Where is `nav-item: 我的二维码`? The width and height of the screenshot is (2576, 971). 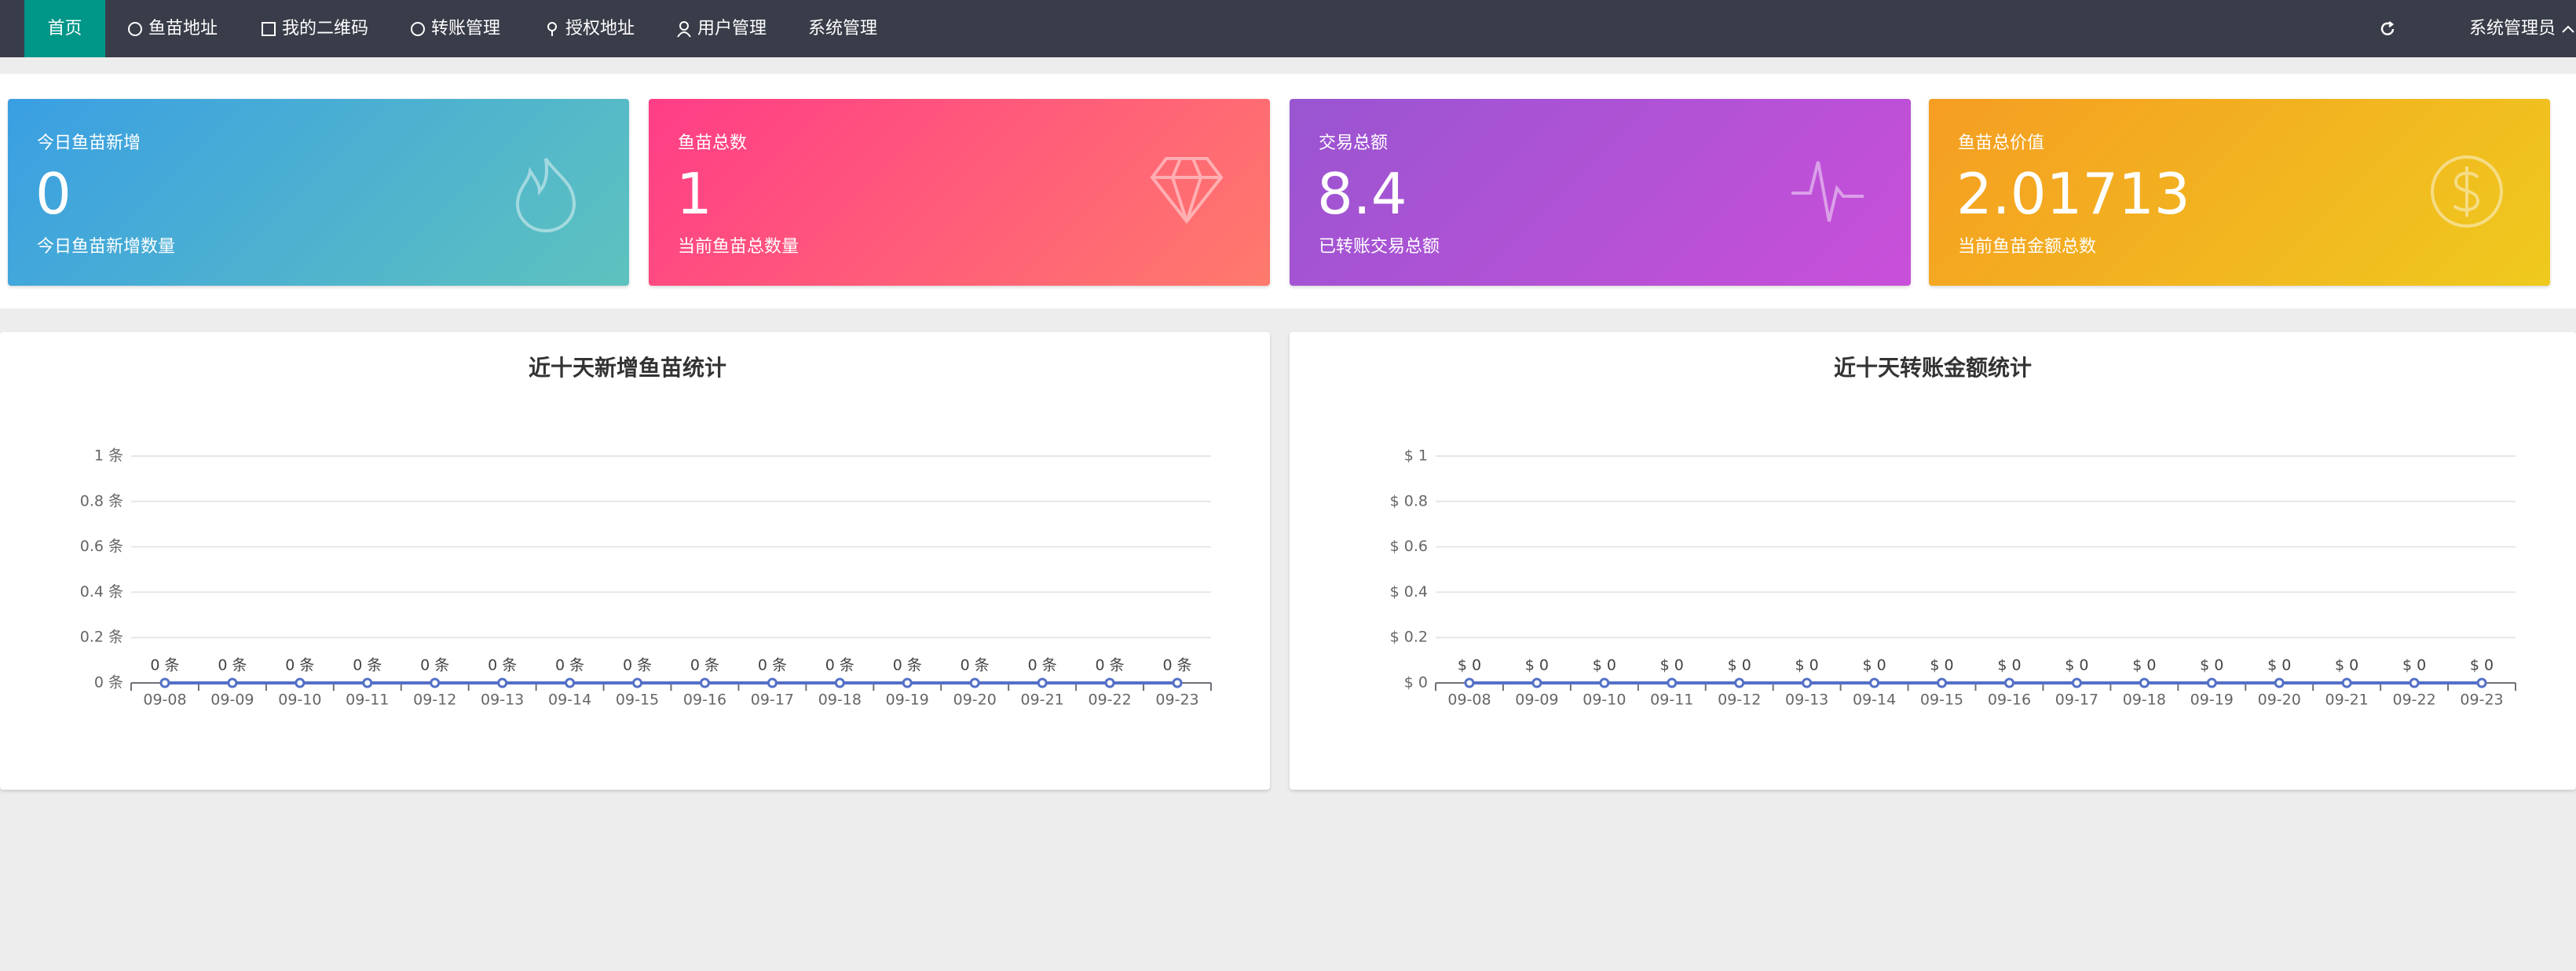
nav-item: 我的二维码 is located at coordinates (314, 28).